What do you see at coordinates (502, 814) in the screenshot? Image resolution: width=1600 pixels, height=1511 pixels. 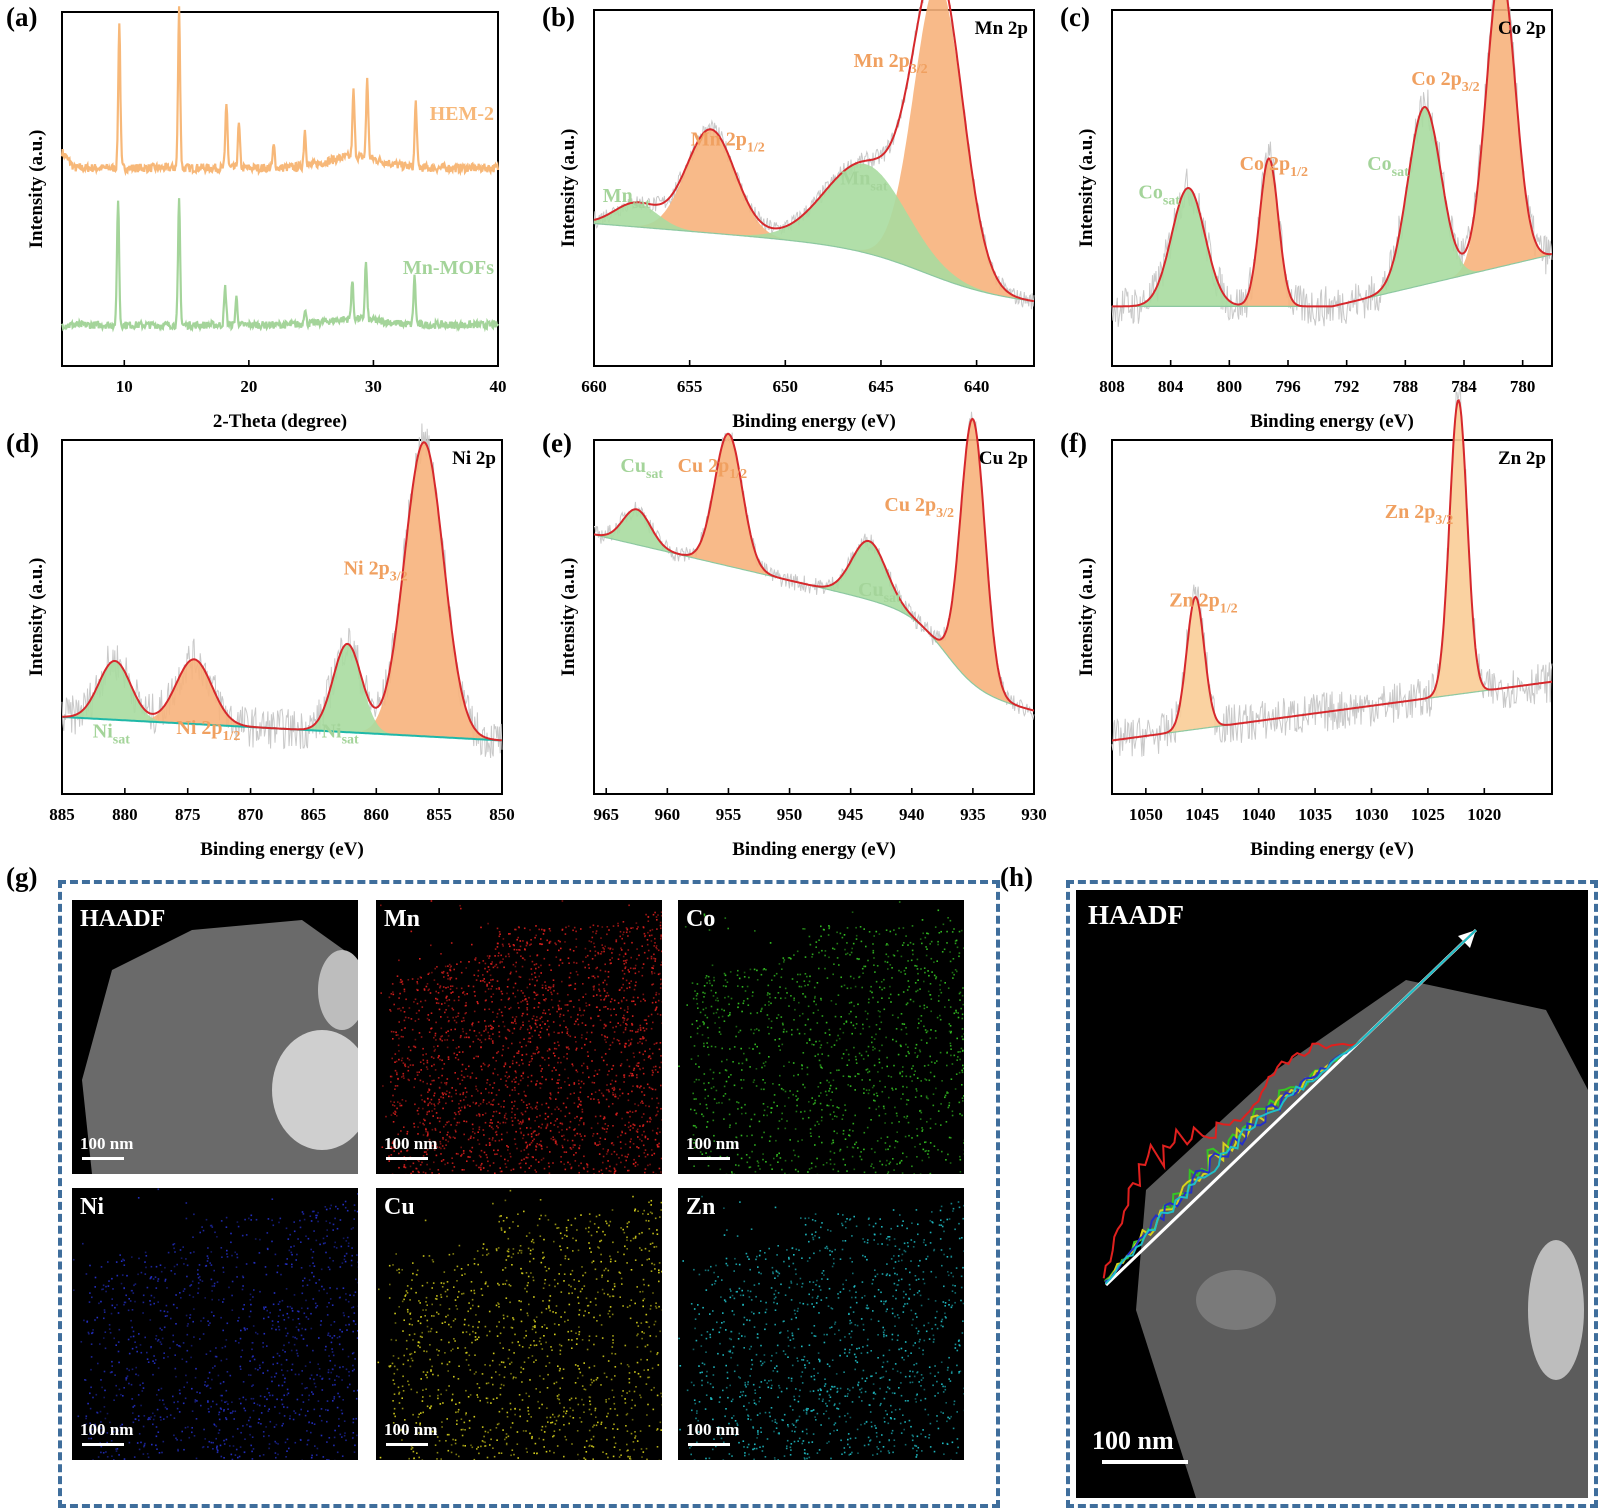 I see `x-tick-label: 850` at bounding box center [502, 814].